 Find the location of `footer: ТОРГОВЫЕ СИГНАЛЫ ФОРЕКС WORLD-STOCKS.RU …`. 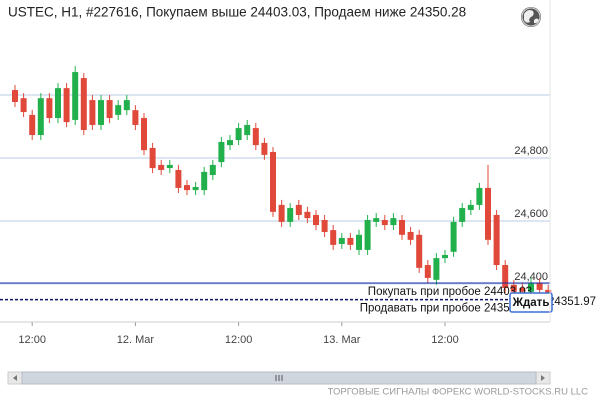

footer: ТОРГОВЫЕ СИГНАЛЫ ФОРЕКС WORLD-STOCKS.RU … is located at coordinates (458, 392).